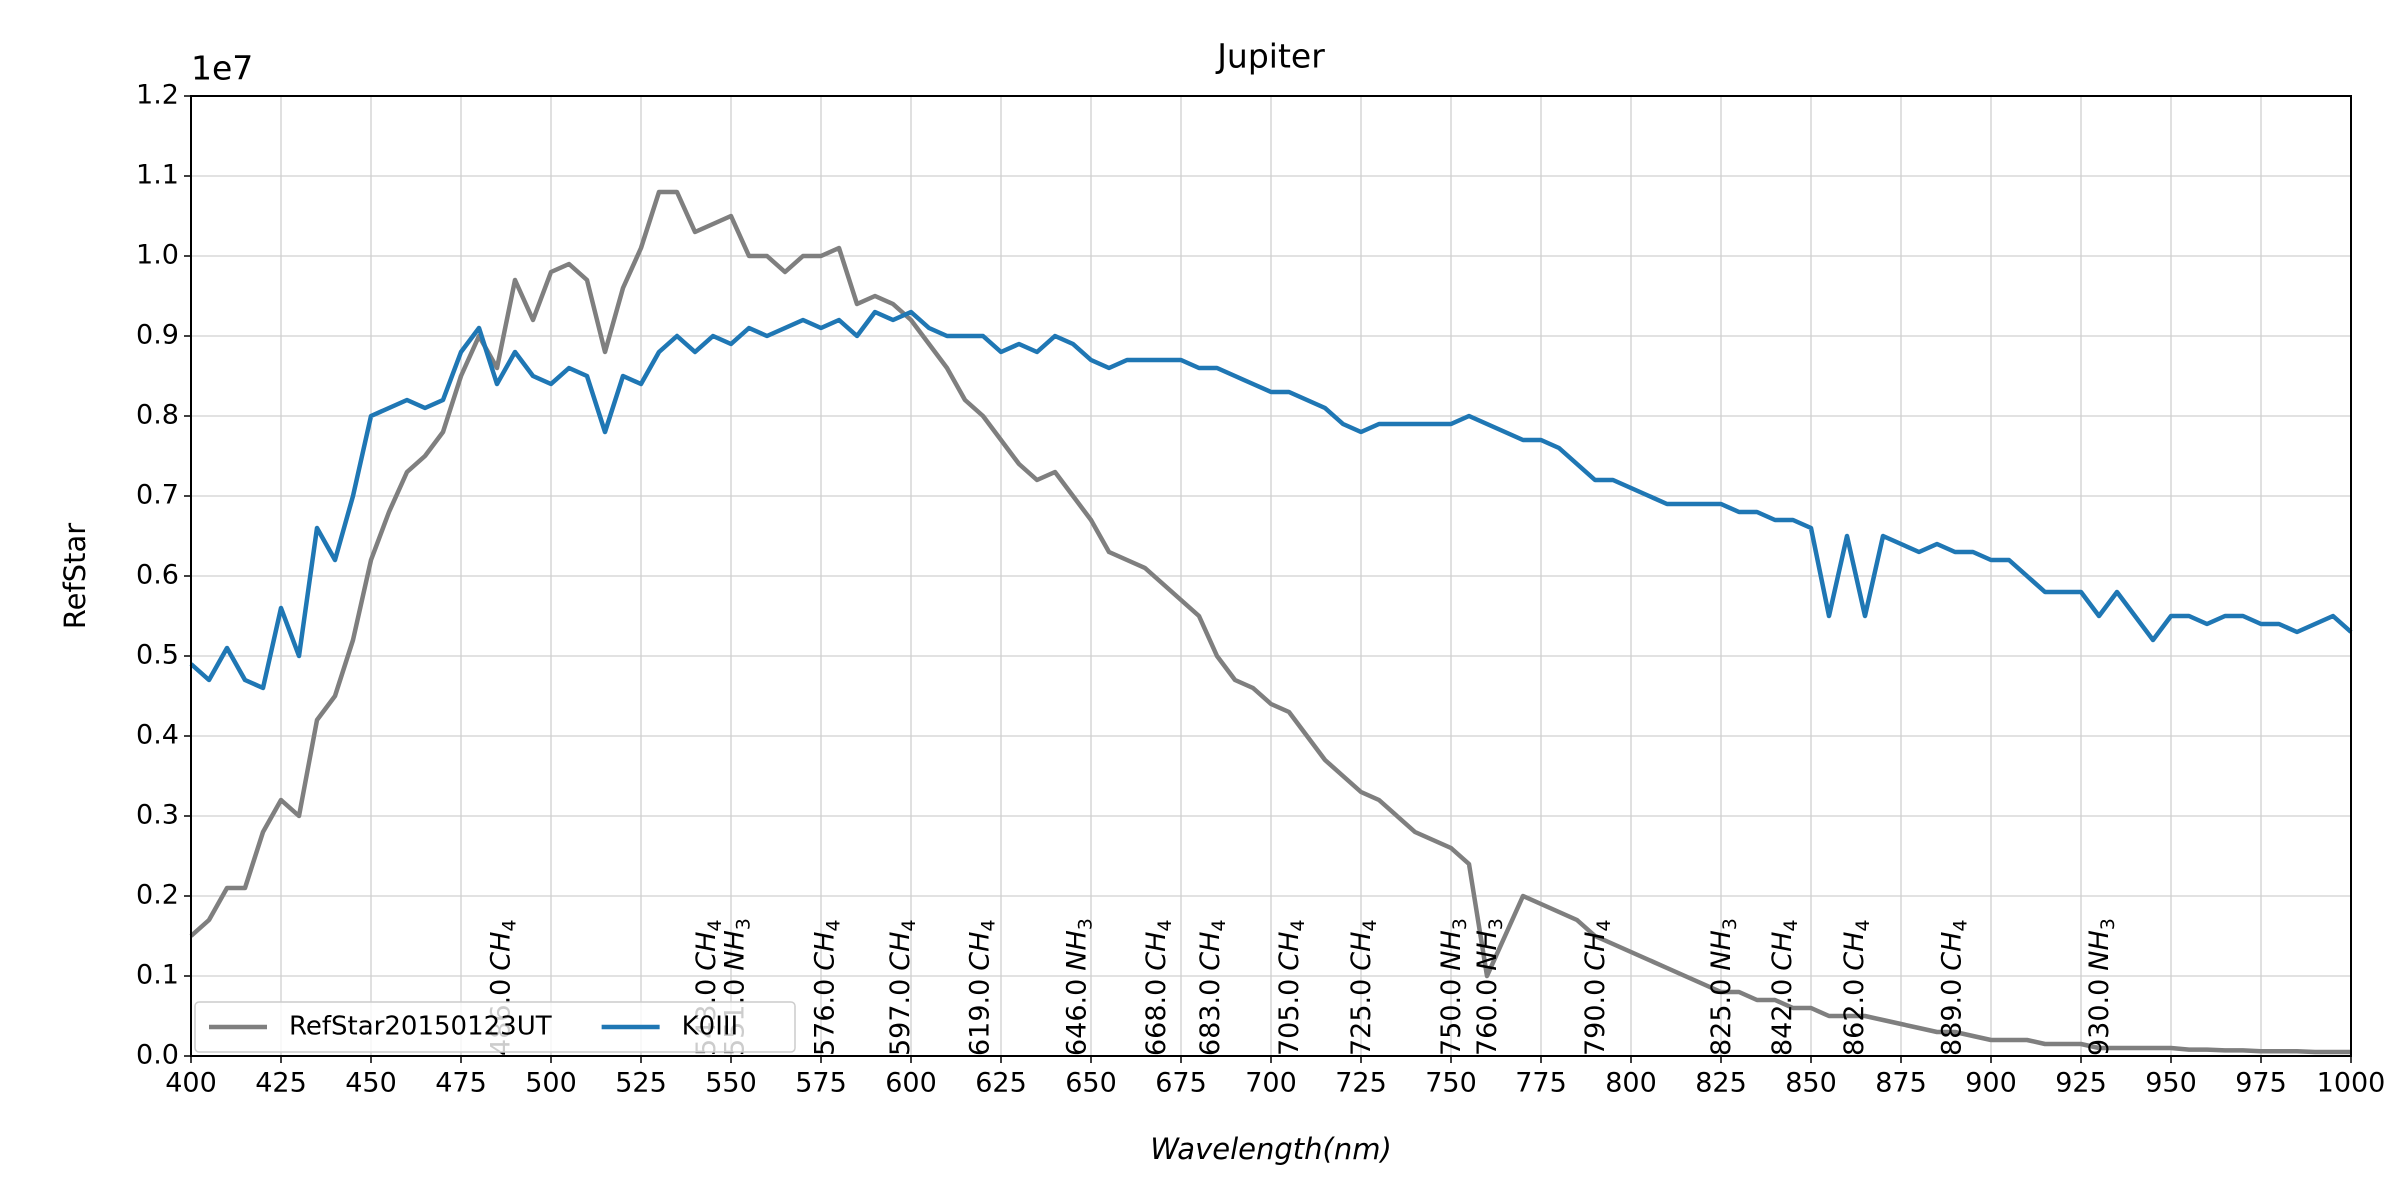 This screenshot has height=1204, width=2400. I want to click on annotation-wavelength: 842.0, so click(1782, 1017).